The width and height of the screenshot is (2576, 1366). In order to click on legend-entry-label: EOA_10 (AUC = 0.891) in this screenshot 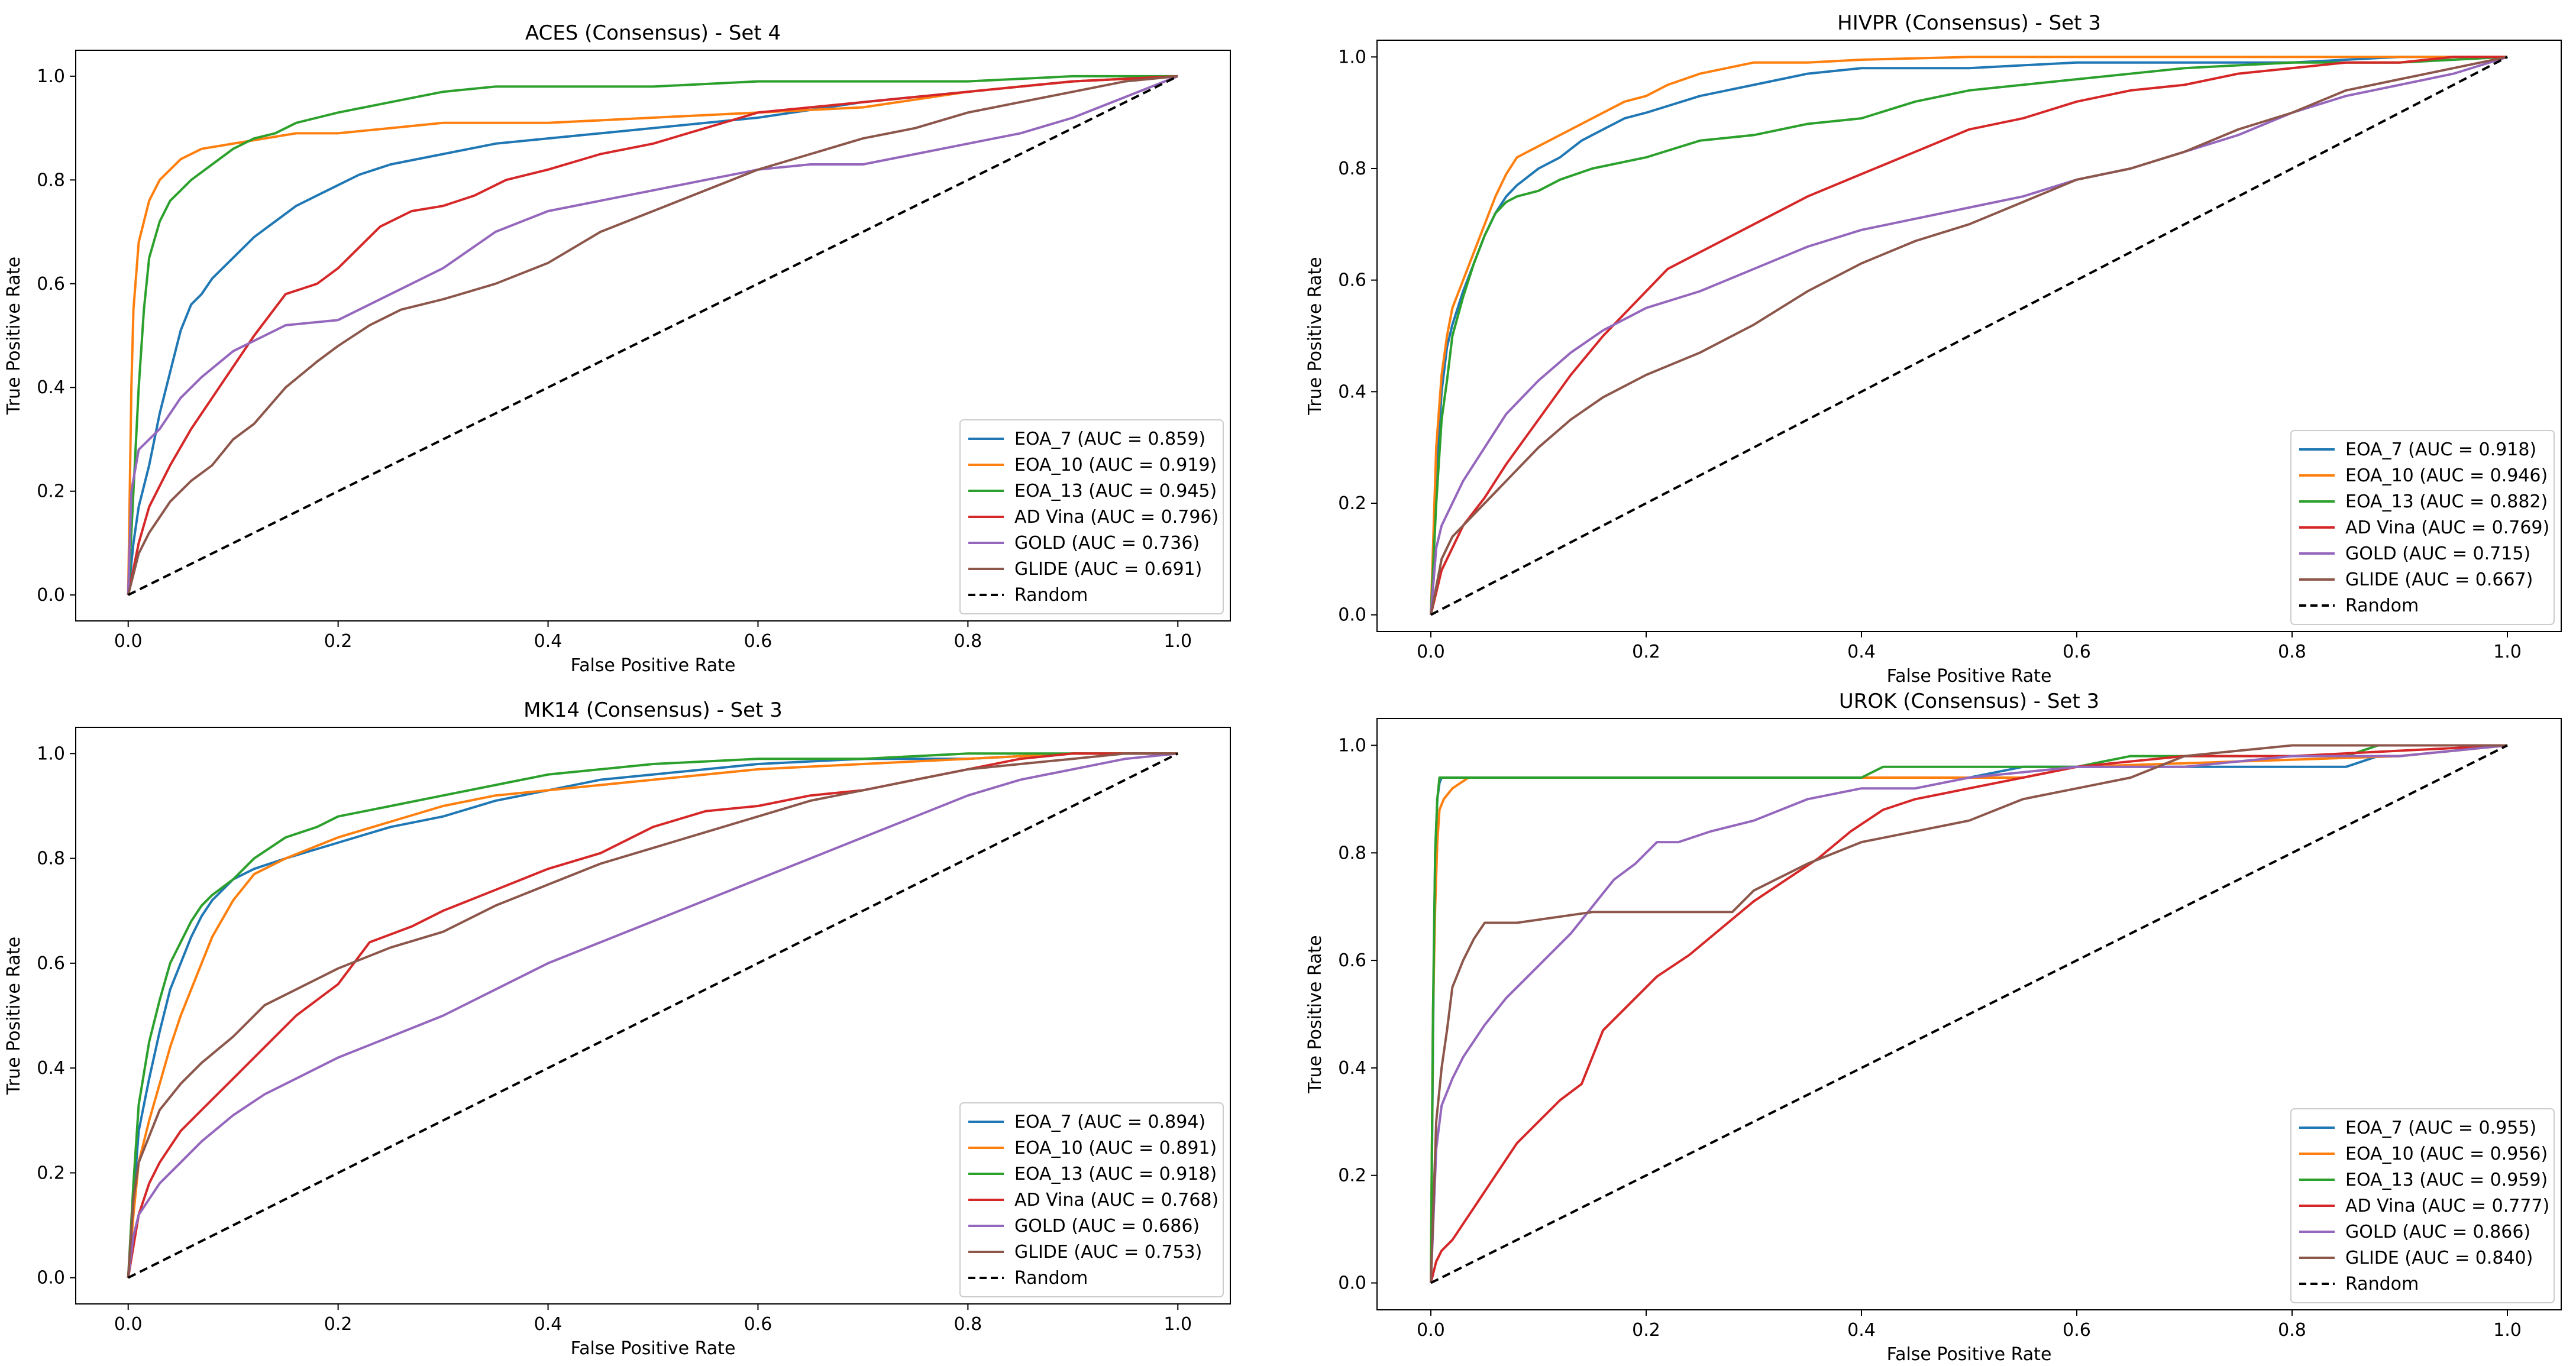, I will do `click(1115, 1148)`.